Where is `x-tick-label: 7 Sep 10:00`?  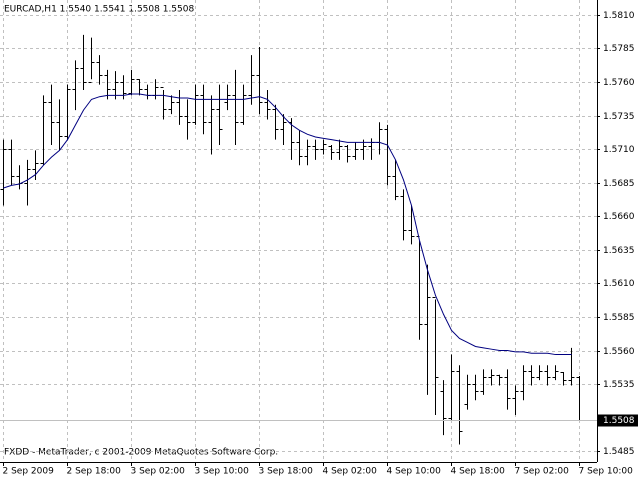
x-tick-label: 7 Sep 10:00 is located at coordinates (606, 472).